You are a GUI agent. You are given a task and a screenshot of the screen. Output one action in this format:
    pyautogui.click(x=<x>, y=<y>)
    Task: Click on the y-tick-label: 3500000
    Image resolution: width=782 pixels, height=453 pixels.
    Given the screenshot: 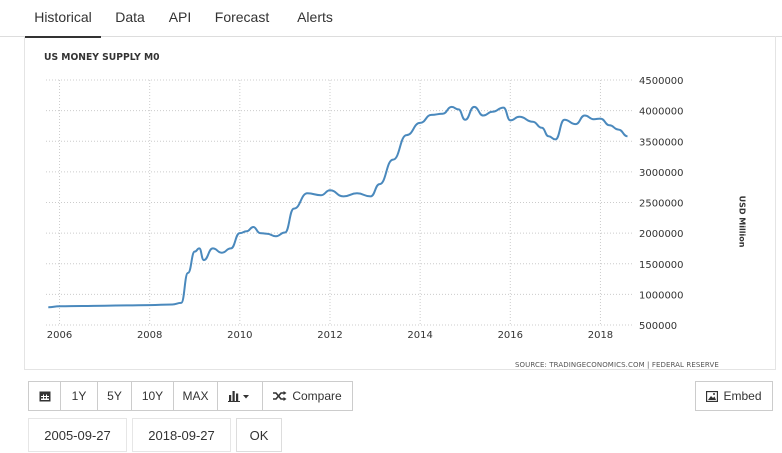 What is the action you would take?
    pyautogui.click(x=661, y=142)
    